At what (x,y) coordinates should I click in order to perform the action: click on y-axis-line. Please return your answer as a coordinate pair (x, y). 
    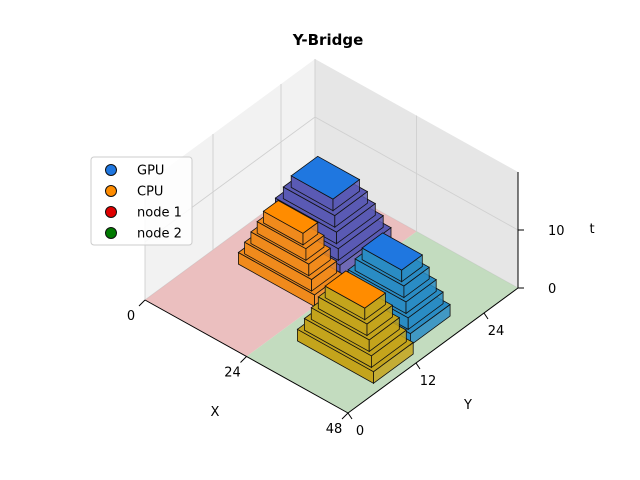
    Looking at the image, I should click on (433, 350).